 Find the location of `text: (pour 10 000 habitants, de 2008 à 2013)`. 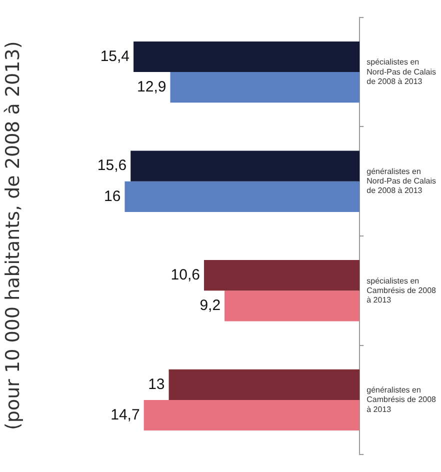

text: (pour 10 000 habitants, de 2008 à 2013) is located at coordinates (13, 236).